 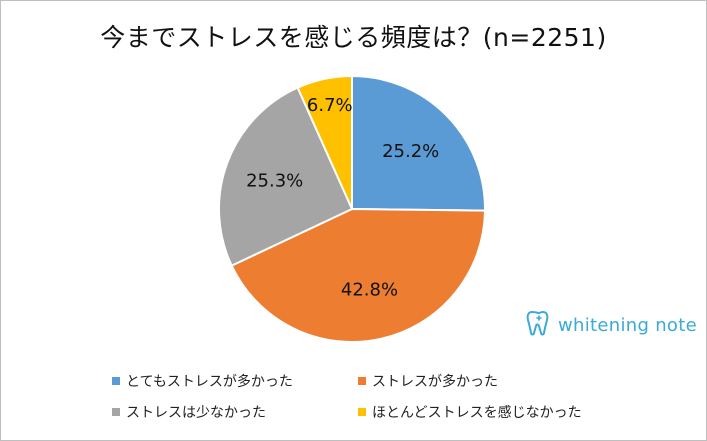 I want to click on tooth-icon, so click(x=539, y=325).